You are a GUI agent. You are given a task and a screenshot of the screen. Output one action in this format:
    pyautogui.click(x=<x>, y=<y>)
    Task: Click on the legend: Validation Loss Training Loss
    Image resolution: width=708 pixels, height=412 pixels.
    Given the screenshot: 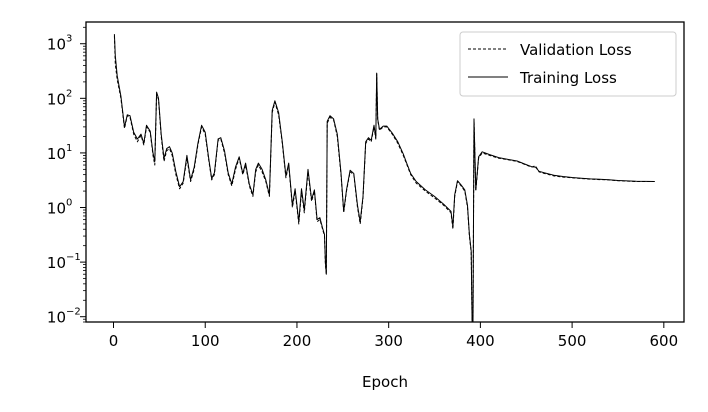 What is the action you would take?
    pyautogui.click(x=568, y=64)
    